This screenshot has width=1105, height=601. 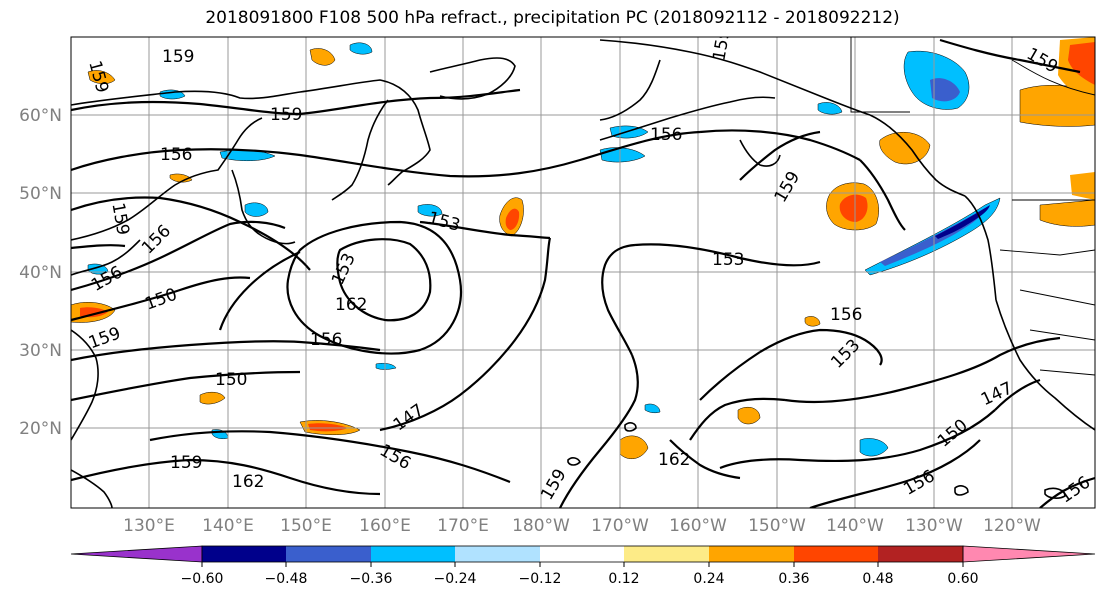 What do you see at coordinates (231, 380) in the screenshot?
I see `contour-label: 150` at bounding box center [231, 380].